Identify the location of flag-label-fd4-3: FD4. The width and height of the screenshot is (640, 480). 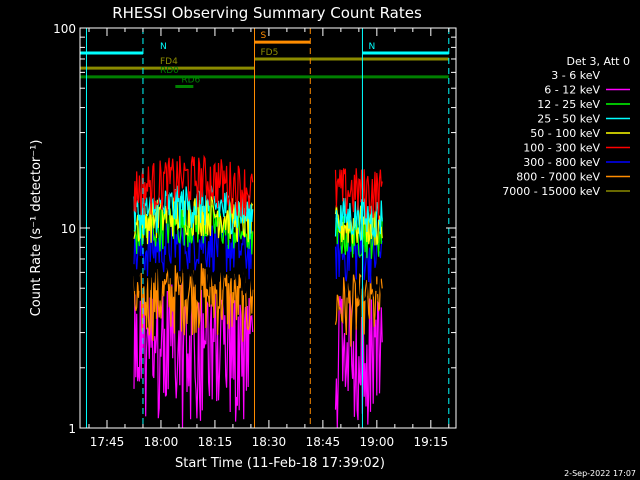
(169, 62).